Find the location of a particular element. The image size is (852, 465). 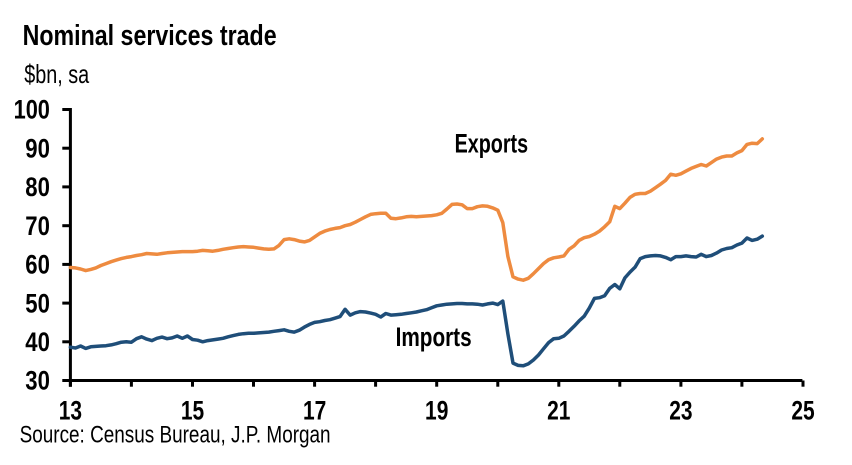

svg-text: 19 is located at coordinates (436, 411).